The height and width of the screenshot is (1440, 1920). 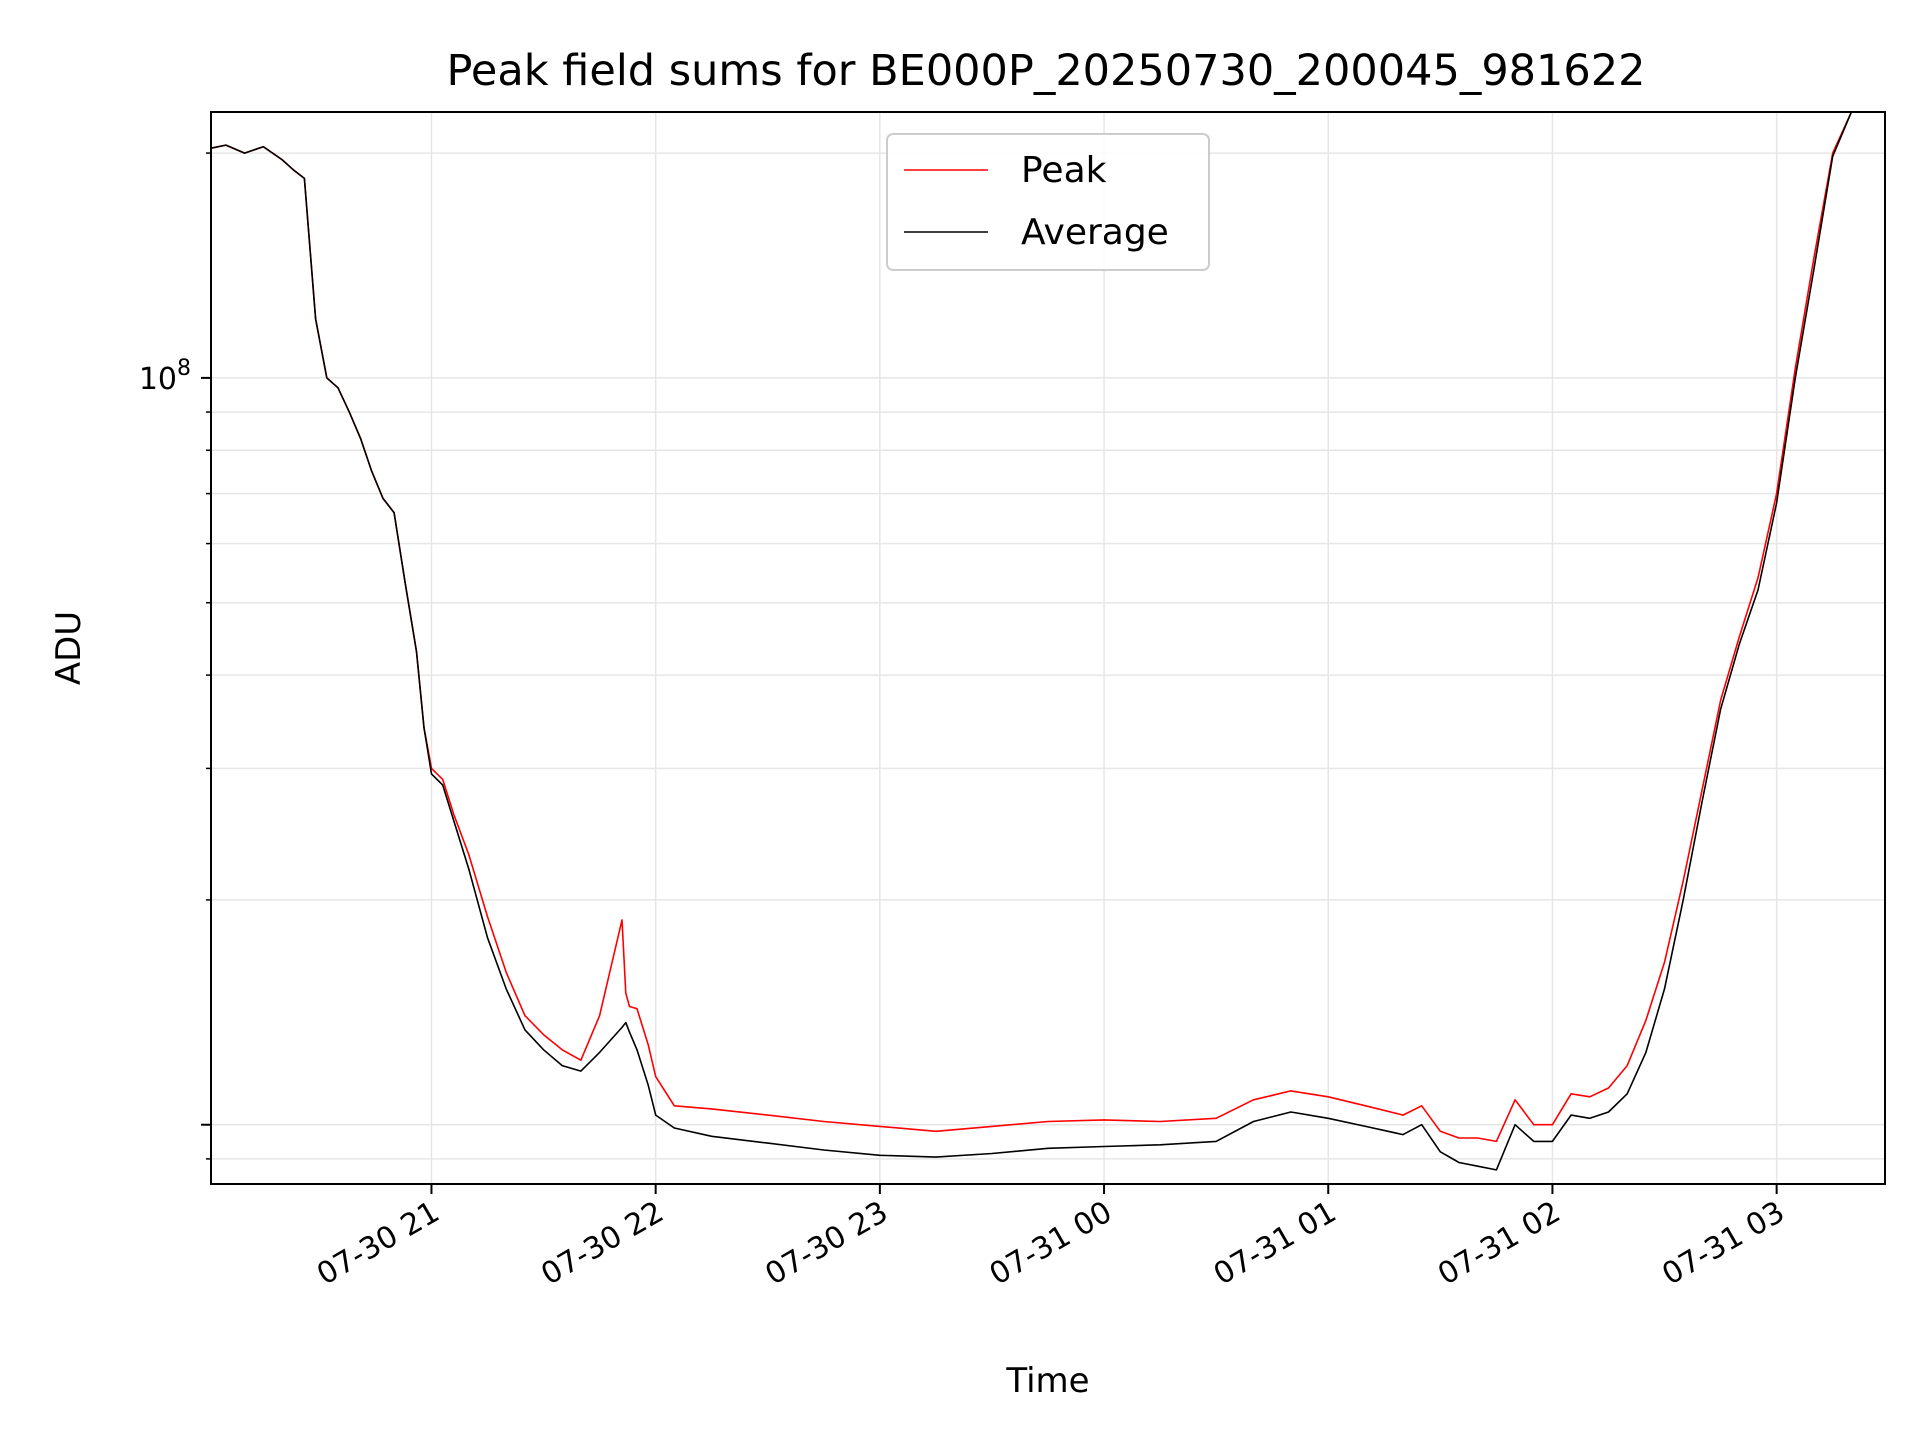 I want to click on y-tick-label: 108, so click(x=165, y=376).